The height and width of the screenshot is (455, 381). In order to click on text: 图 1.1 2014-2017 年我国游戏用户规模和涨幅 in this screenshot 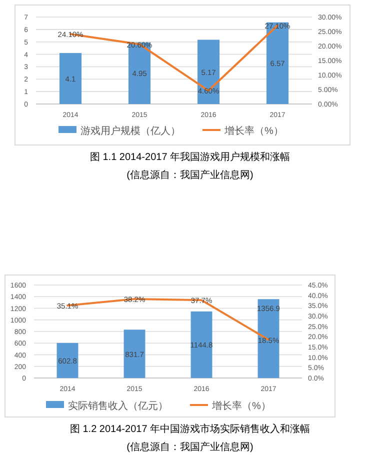, I will do `click(190, 157)`.